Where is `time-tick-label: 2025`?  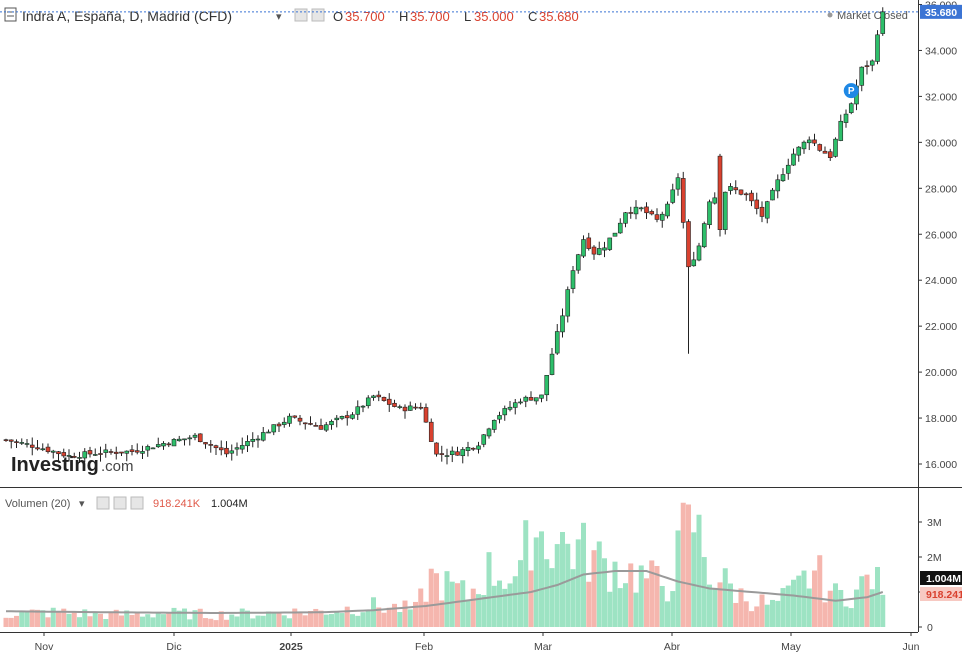
time-tick-label: 2025 is located at coordinates (291, 647).